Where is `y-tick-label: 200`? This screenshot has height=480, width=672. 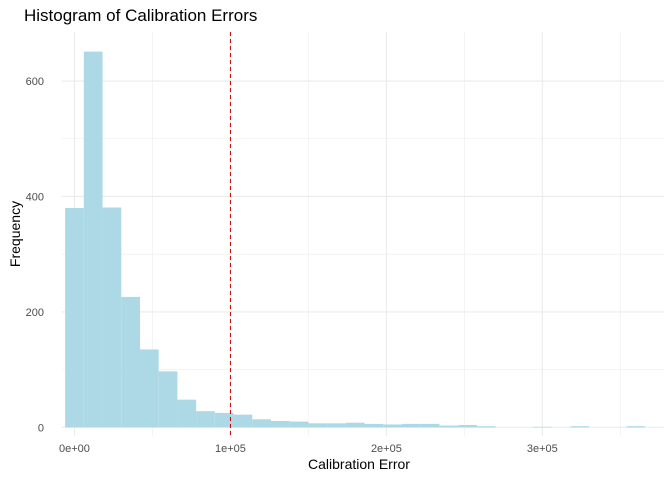
y-tick-label: 200 is located at coordinates (35, 313).